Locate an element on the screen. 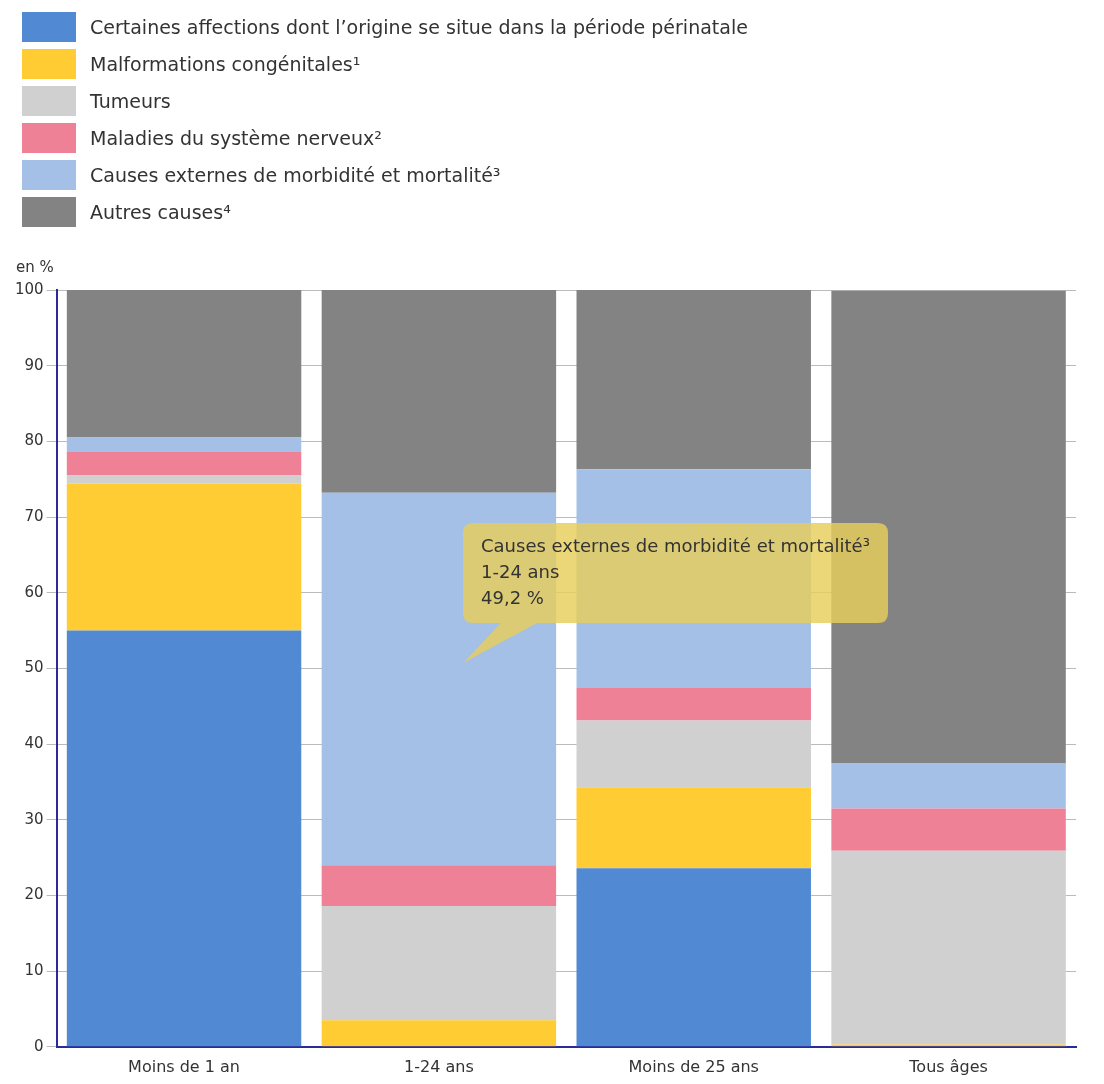 The width and height of the screenshot is (1104, 1084). legend-label: Autres causes⁴ is located at coordinates (160, 211).